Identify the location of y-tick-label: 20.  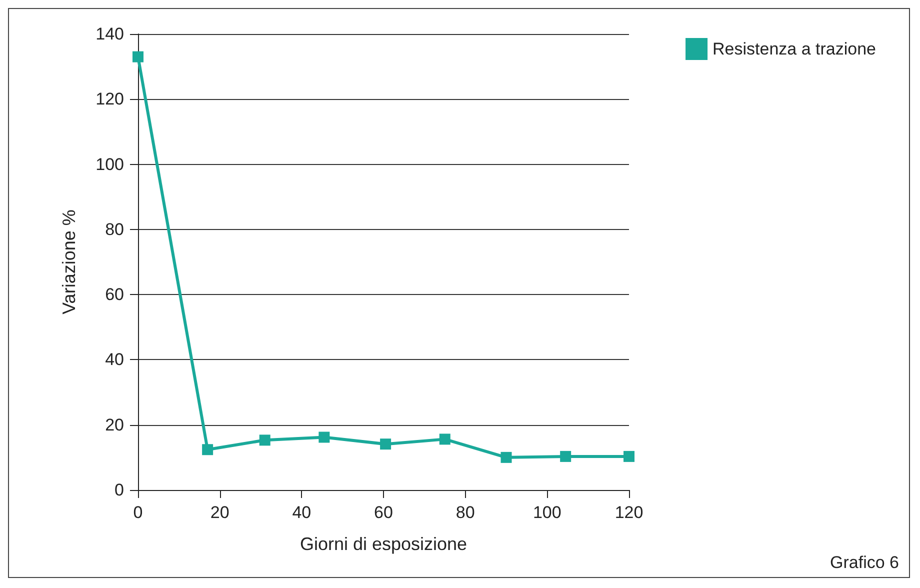
(114, 424).